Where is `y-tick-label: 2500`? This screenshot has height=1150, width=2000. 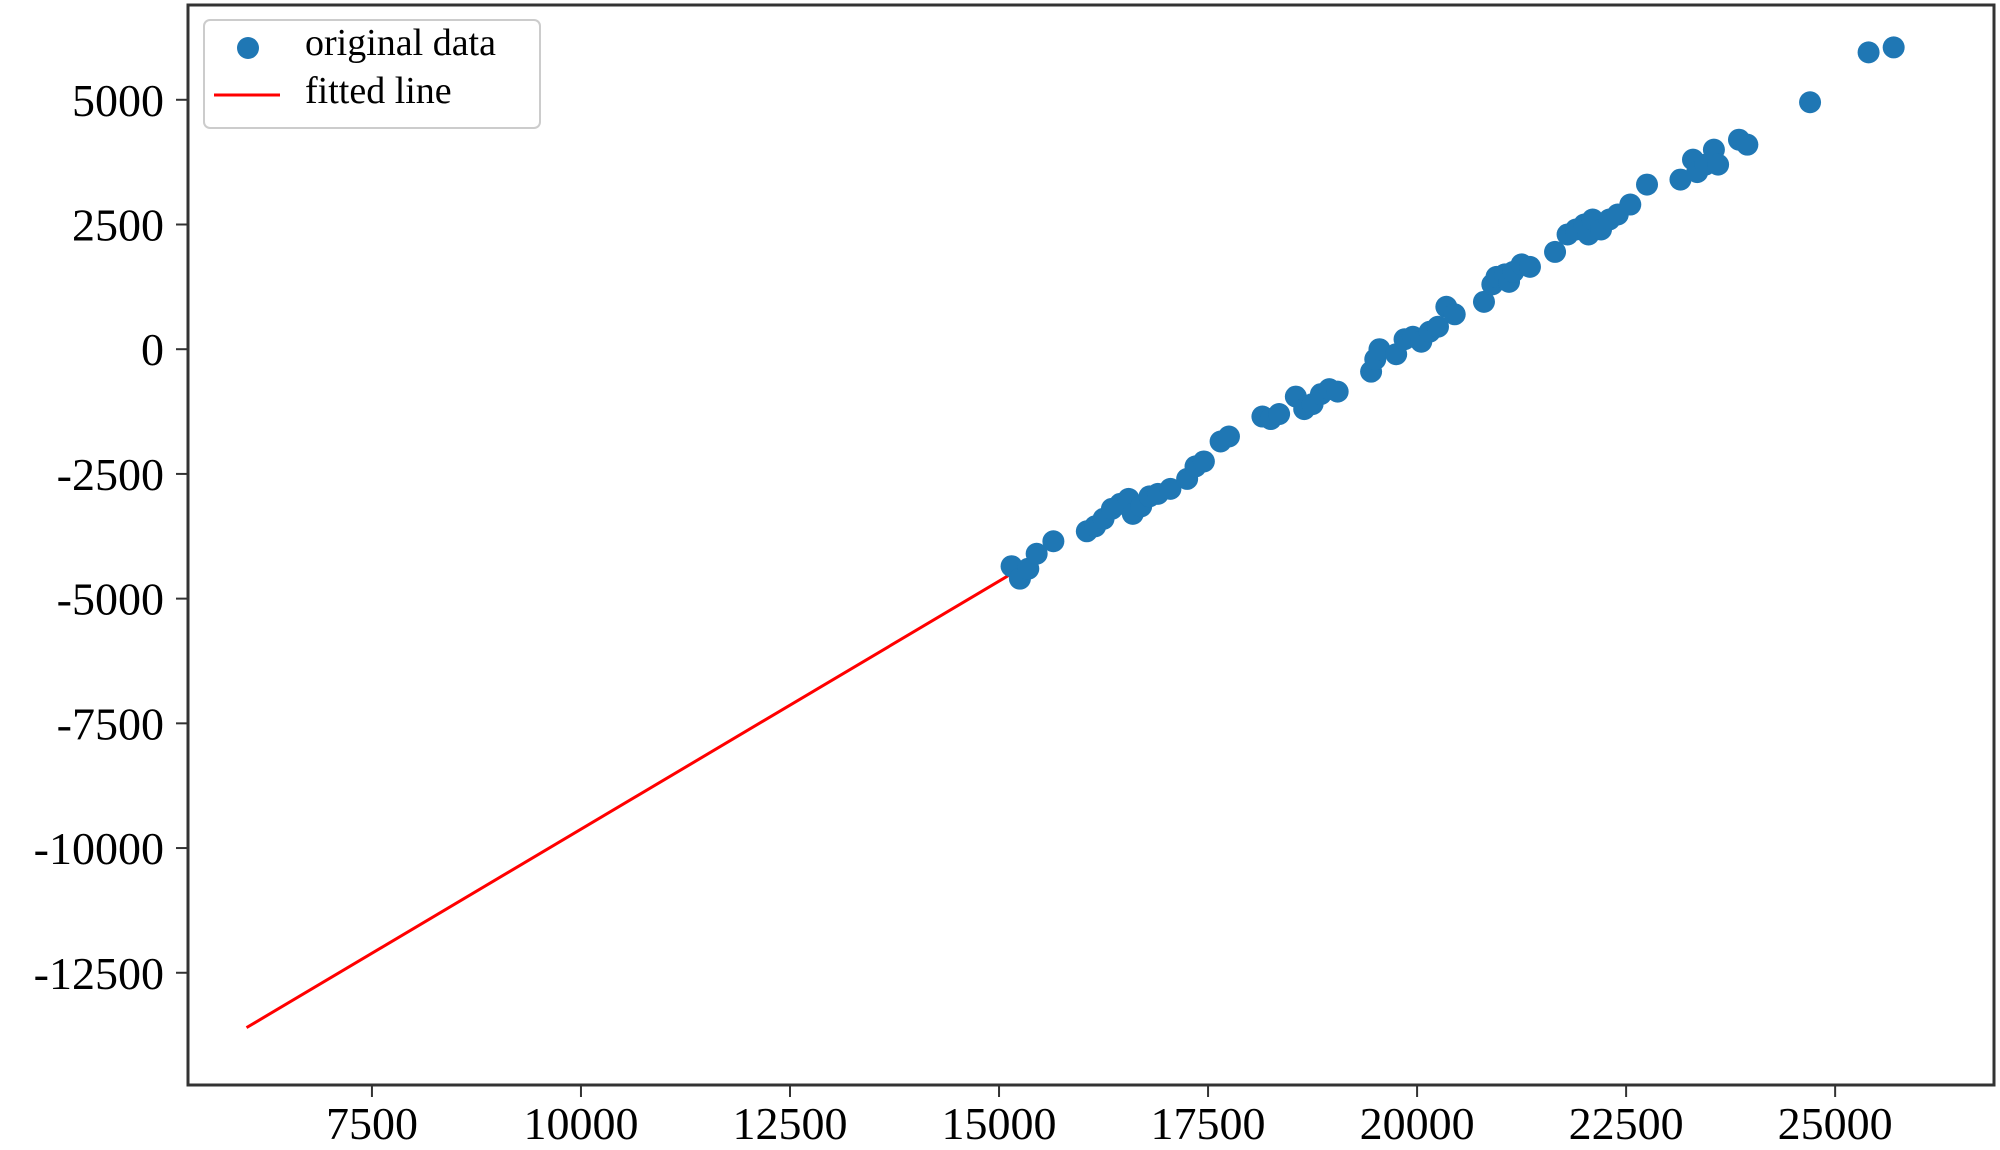 y-tick-label: 2500 is located at coordinates (118, 224).